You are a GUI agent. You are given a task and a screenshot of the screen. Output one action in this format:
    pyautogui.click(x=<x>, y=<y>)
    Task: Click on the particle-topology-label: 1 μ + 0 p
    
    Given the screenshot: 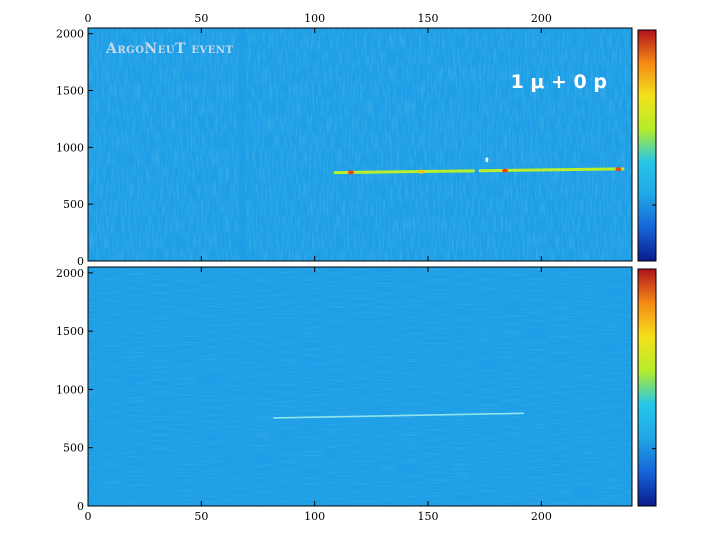 What is the action you would take?
    pyautogui.click(x=559, y=82)
    